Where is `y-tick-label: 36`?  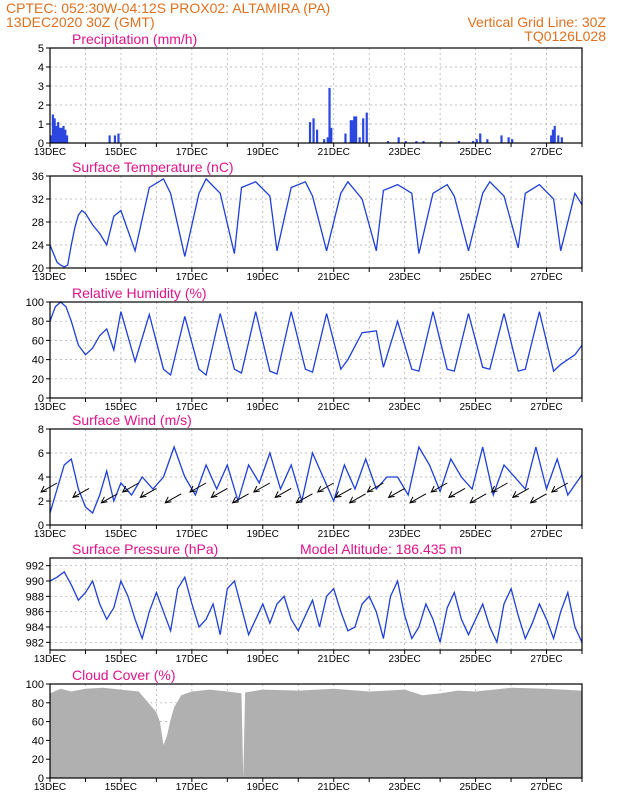 y-tick-label: 36 is located at coordinates (38, 177).